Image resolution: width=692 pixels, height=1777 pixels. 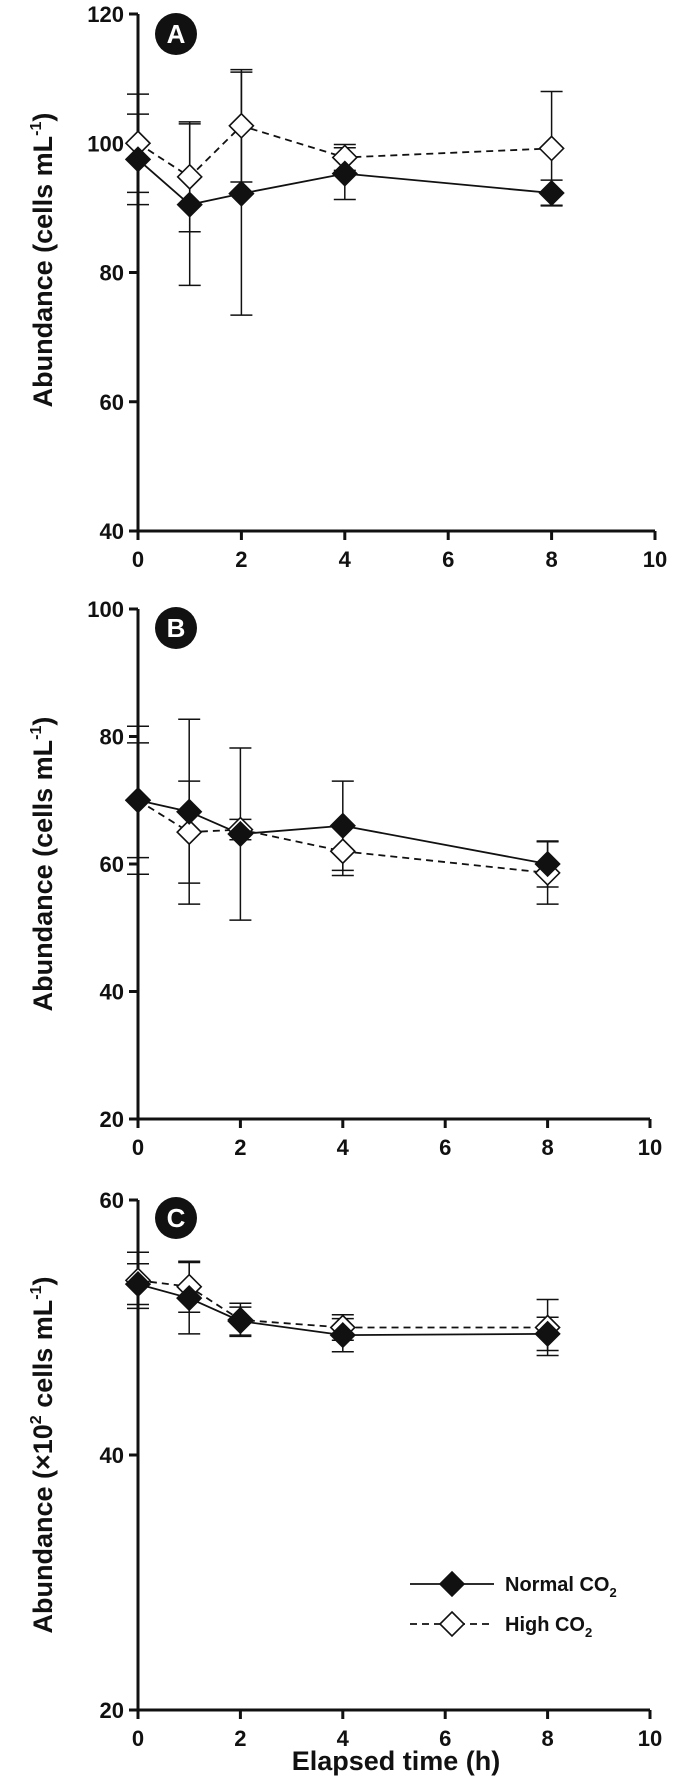 I want to click on panel-letter: C, so click(x=176, y=1218).